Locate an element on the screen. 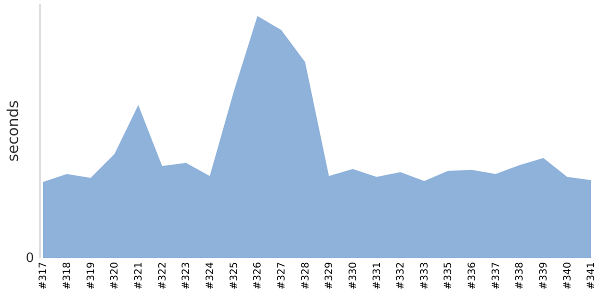 Image resolution: width=600 pixels, height=300 pixels. x-tick-label: #331 is located at coordinates (377, 276).